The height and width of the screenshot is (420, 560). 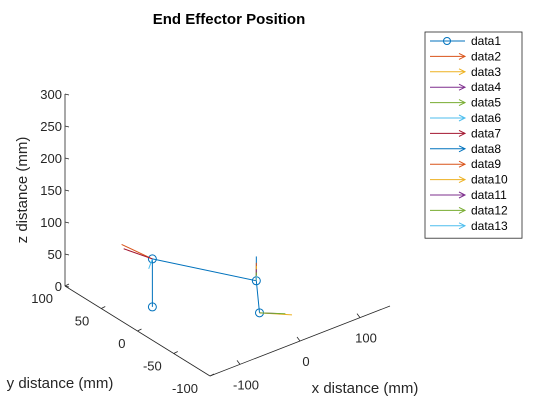 What do you see at coordinates (486, 164) in the screenshot?
I see `legend-label-data9: data9` at bounding box center [486, 164].